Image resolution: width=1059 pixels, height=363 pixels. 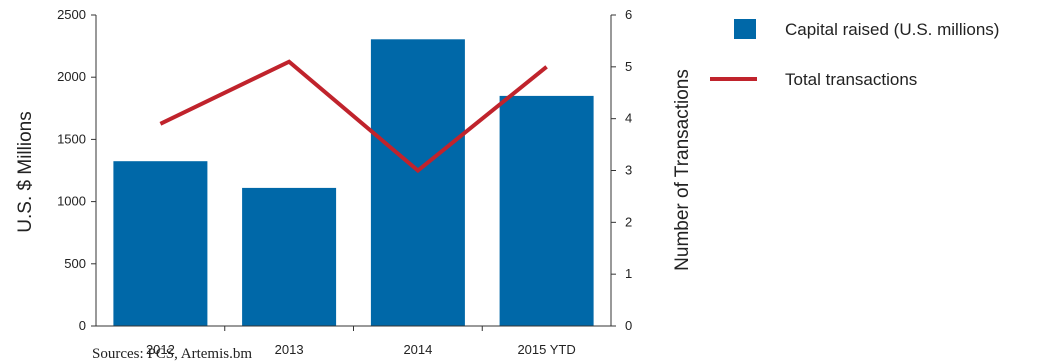 I want to click on line-layer, so click(x=353, y=116).